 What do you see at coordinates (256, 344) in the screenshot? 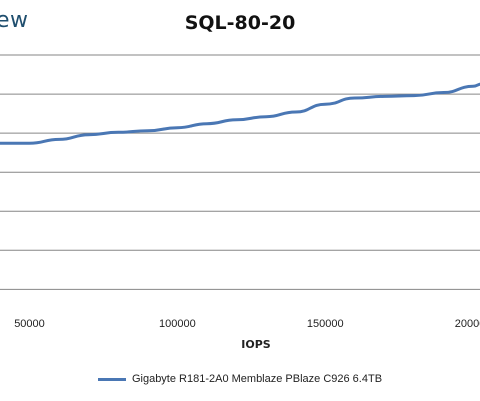
I see `x-axis-label: IOPS` at bounding box center [256, 344].